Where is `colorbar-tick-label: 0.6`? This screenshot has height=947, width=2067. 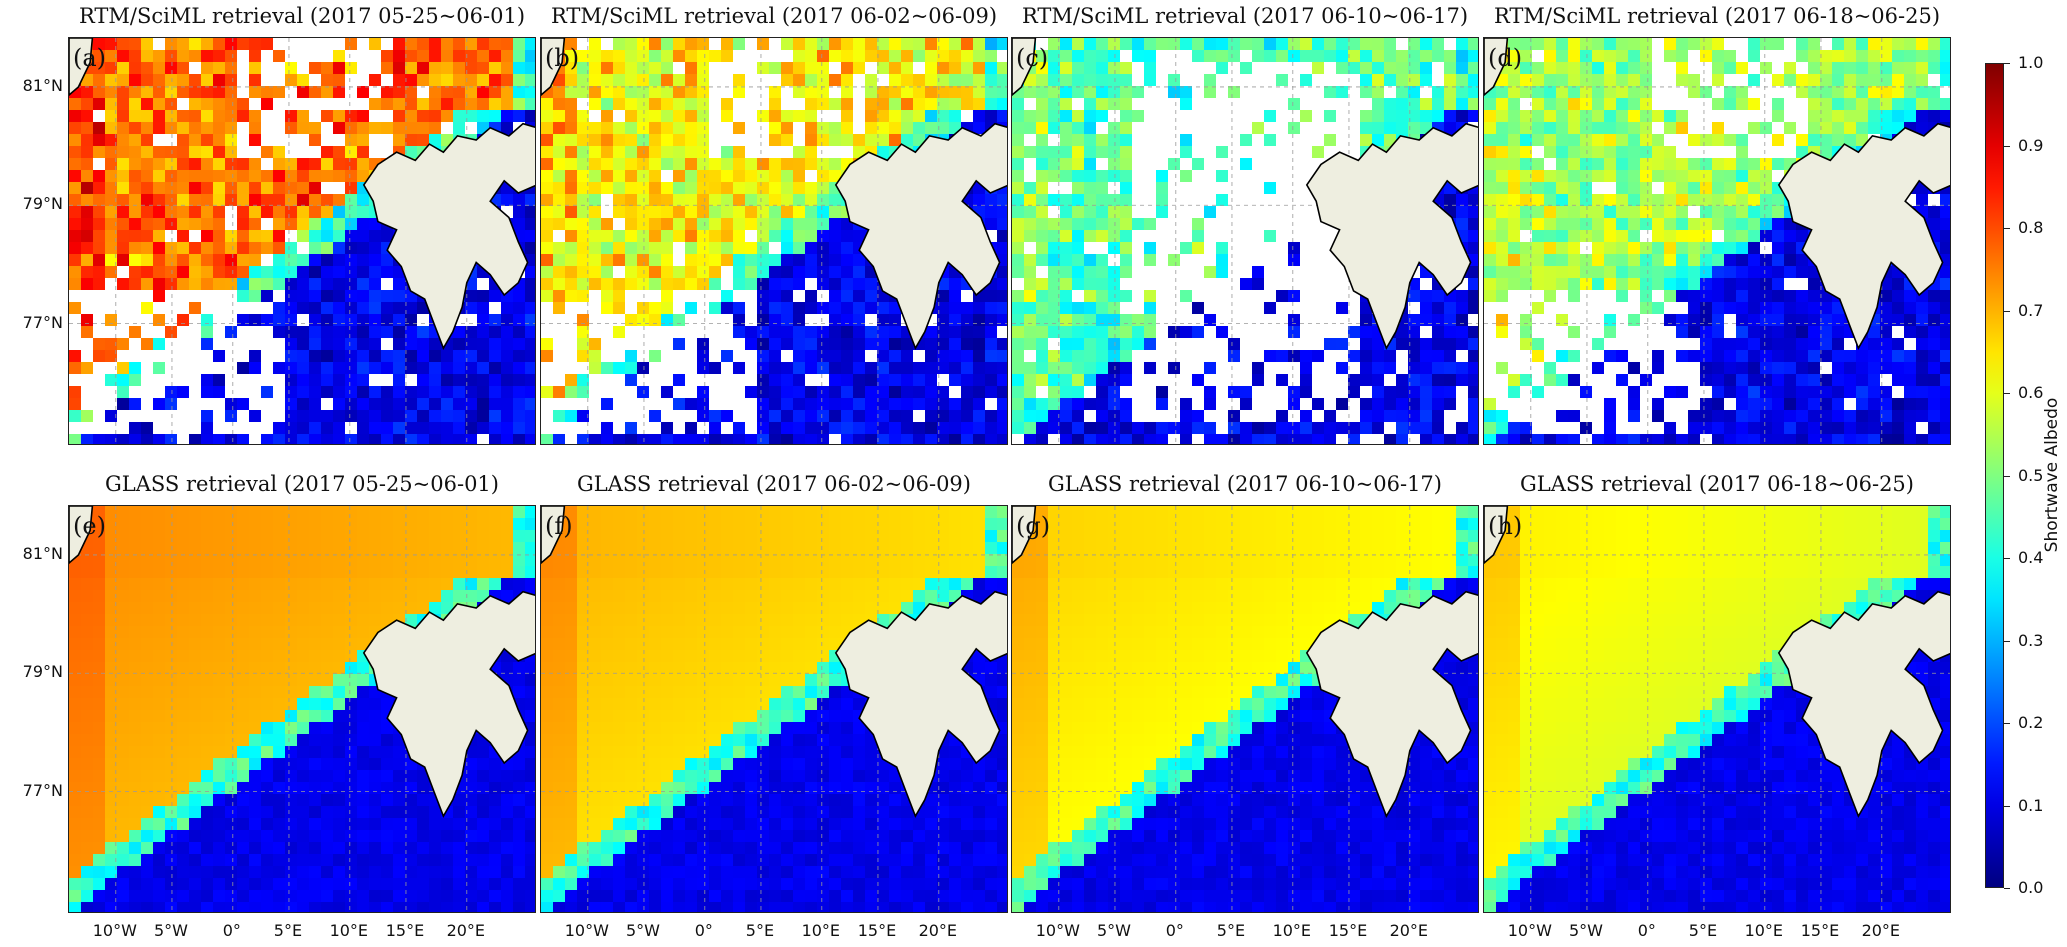 colorbar-tick-label: 0.6 is located at coordinates (2031, 392).